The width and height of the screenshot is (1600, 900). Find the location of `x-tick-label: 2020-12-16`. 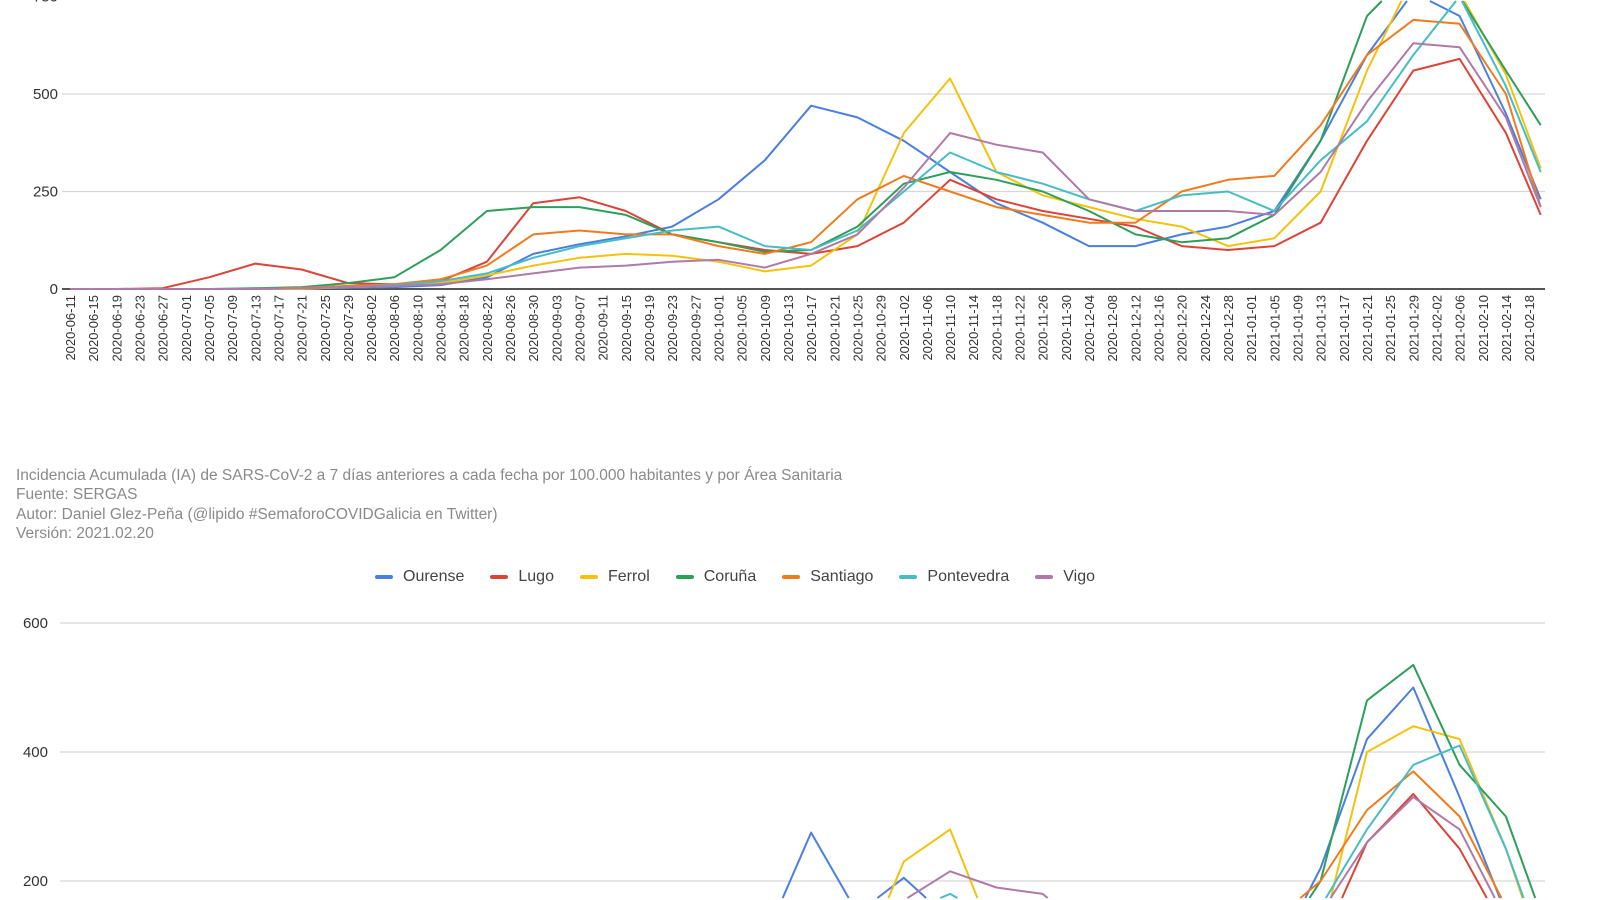

x-tick-label: 2020-12-16 is located at coordinates (1159, 328).